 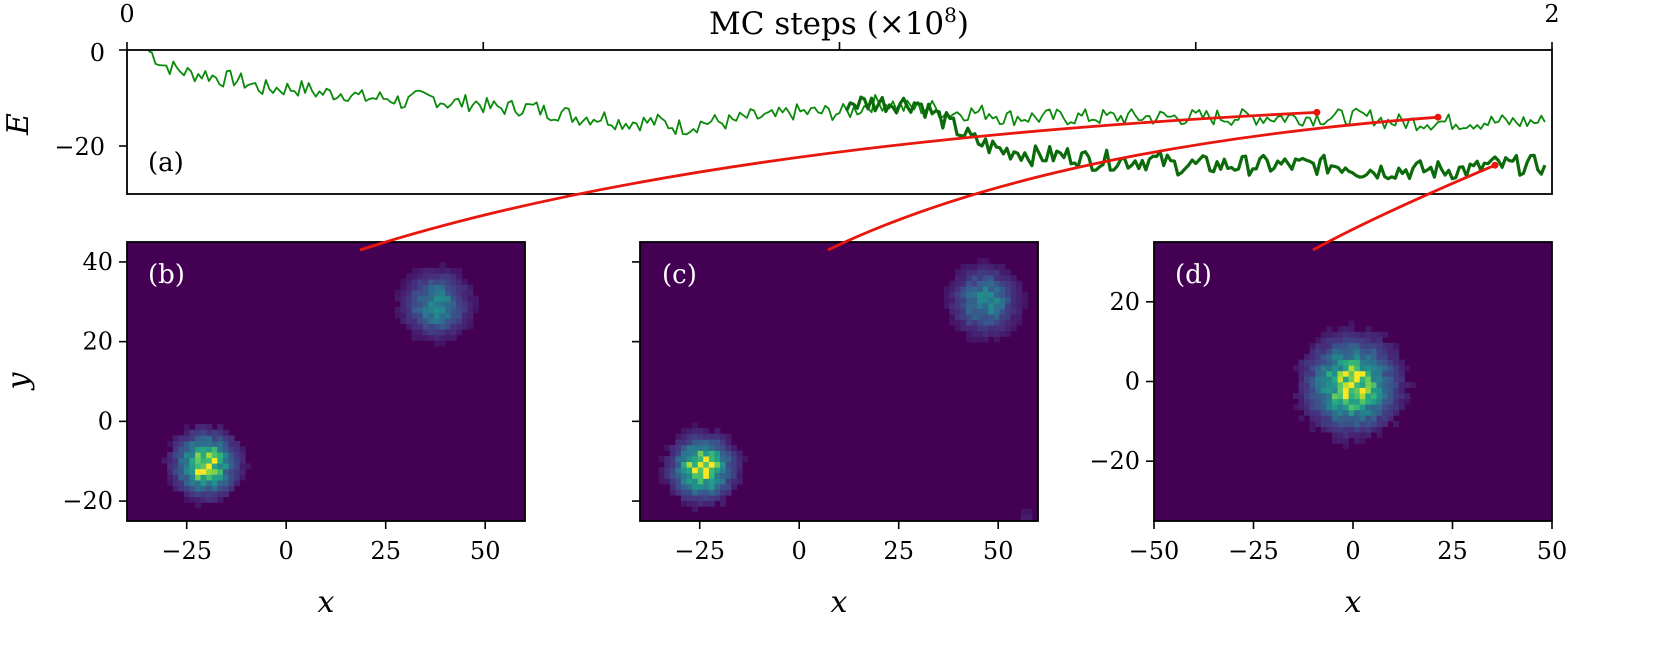 What do you see at coordinates (97, 53) in the screenshot?
I see `a-y-tick-label-0: 0` at bounding box center [97, 53].